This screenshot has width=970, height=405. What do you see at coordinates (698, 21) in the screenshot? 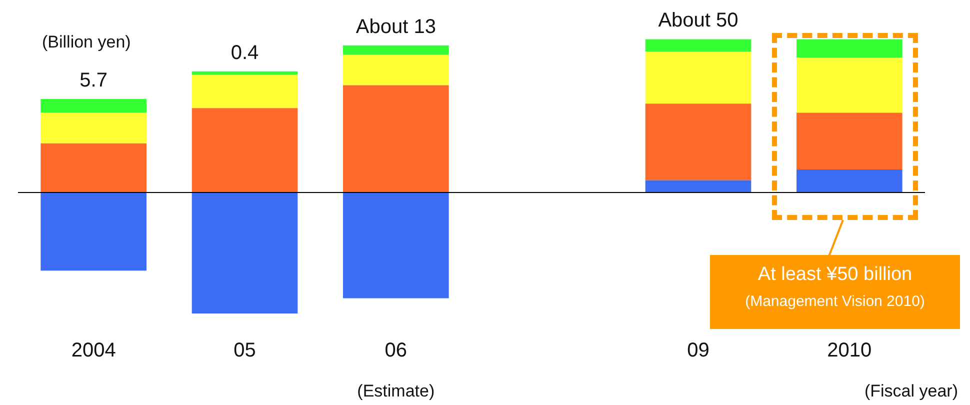
I see `text: About 50` at bounding box center [698, 21].